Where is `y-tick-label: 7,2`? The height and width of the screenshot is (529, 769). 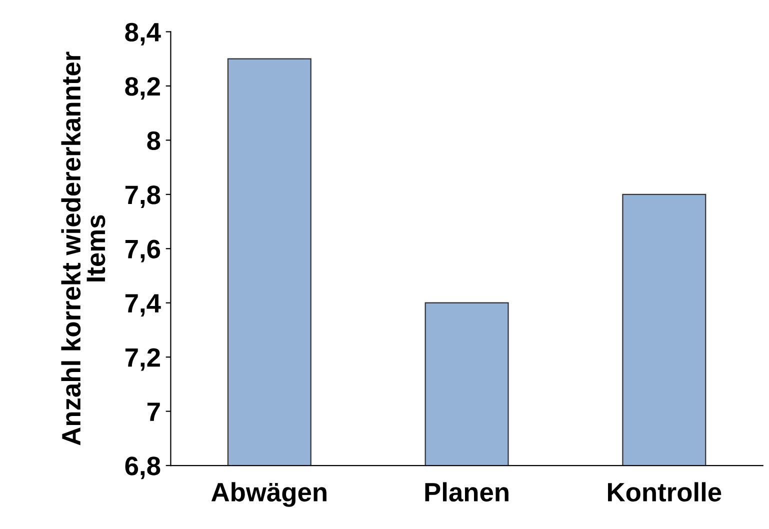
y-tick-label: 7,2 is located at coordinates (142, 359).